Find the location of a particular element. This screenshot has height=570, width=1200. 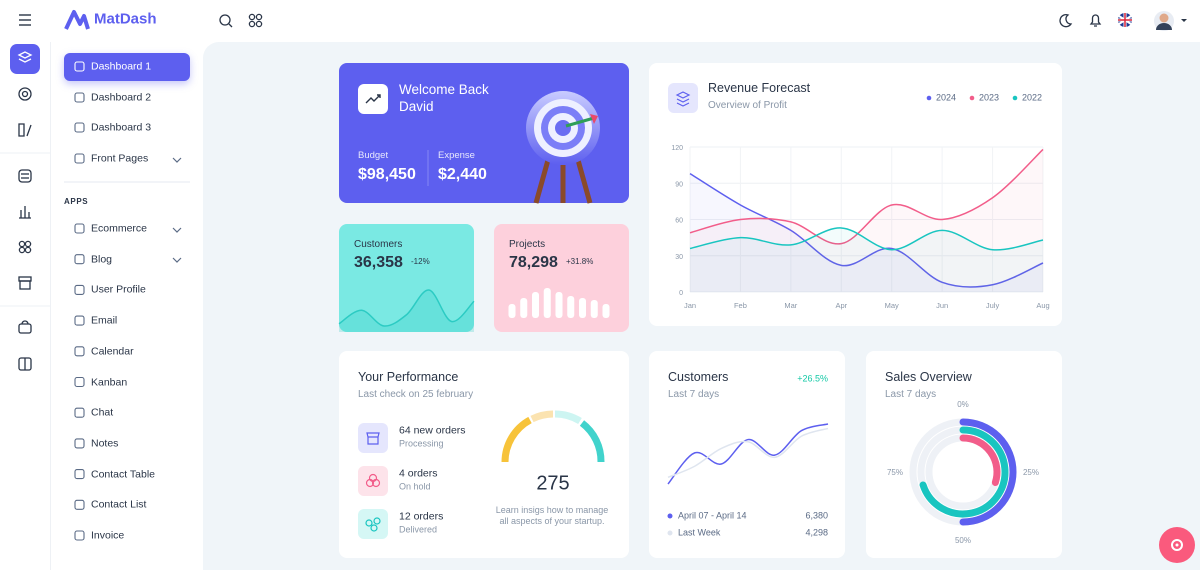

sparkline is located at coordinates (406, 308).